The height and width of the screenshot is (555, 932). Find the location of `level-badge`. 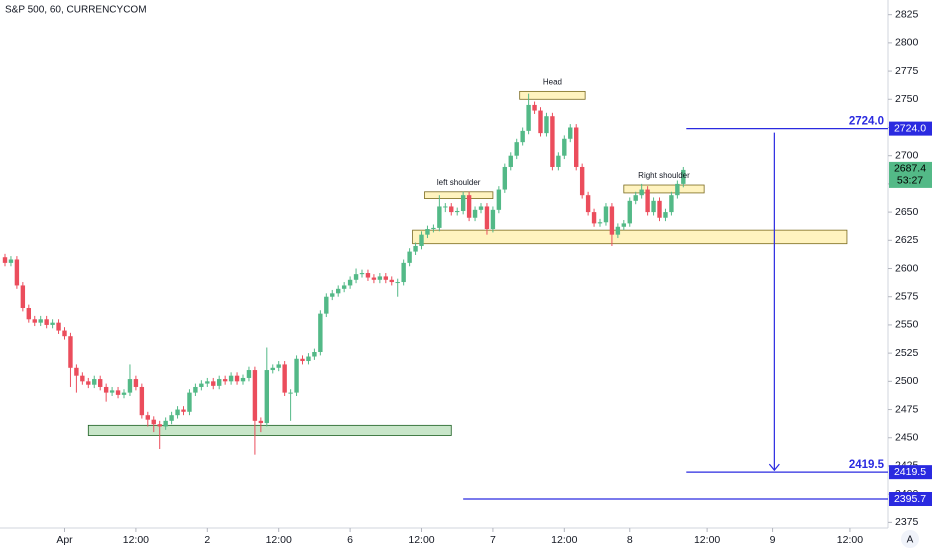

level-badge is located at coordinates (910, 128).